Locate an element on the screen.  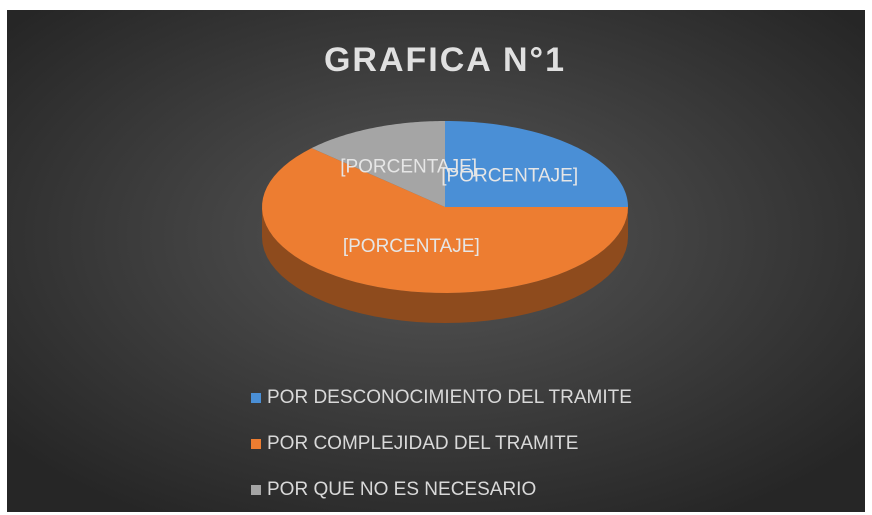
legend-label: POR QUE NO ES NECESARIO is located at coordinates (401, 489).